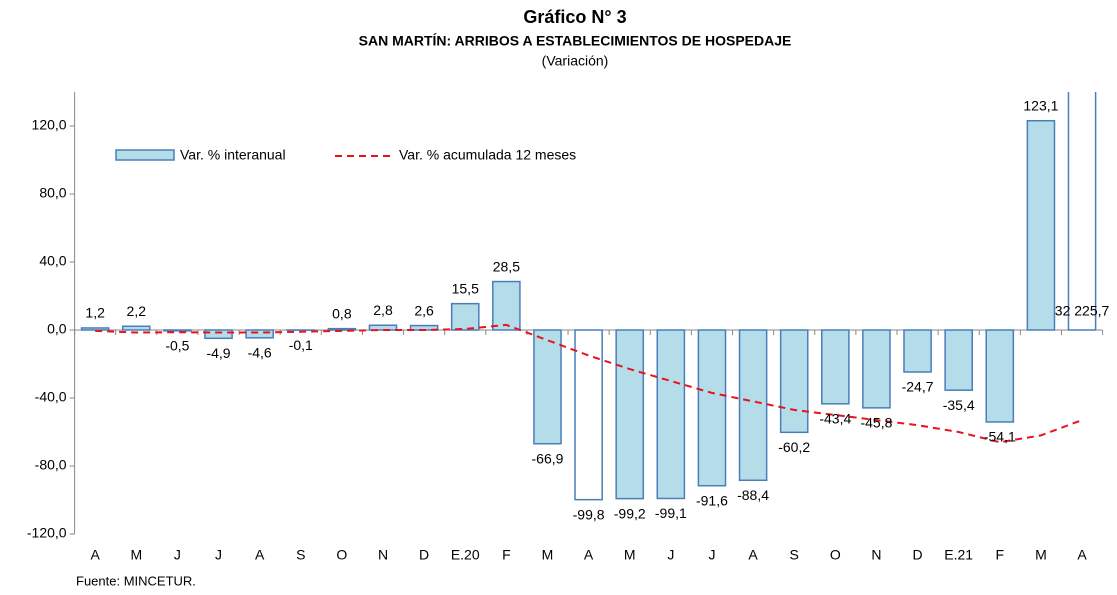 The width and height of the screenshot is (1117, 595). What do you see at coordinates (918, 387) in the screenshot?
I see `value-label: -24,7` at bounding box center [918, 387].